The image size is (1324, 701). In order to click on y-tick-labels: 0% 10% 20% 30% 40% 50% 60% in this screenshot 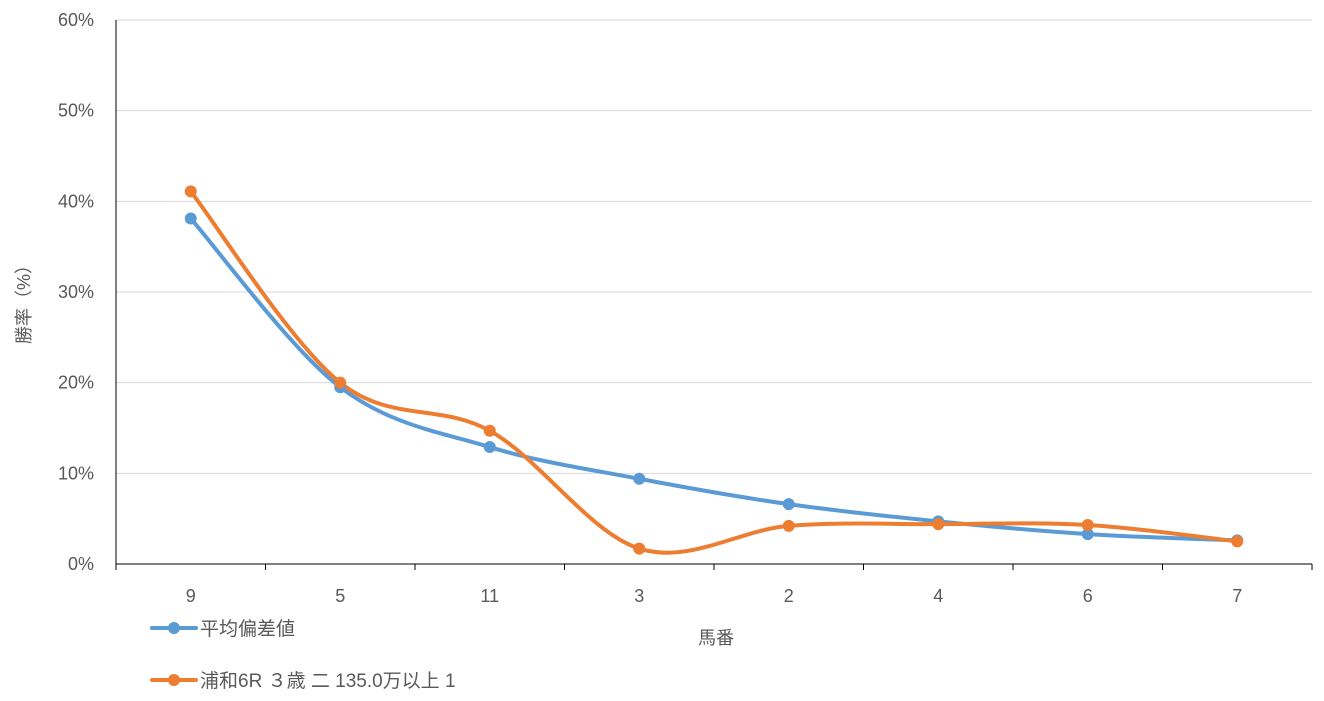, I will do `click(76, 292)`.